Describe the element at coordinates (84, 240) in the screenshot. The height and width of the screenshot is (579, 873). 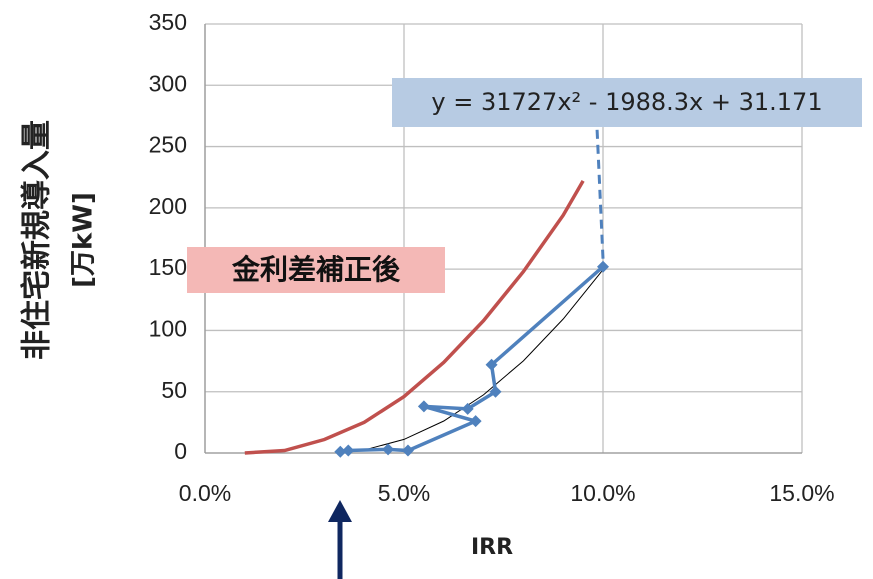
I see `y-axis-unit: [万kW]` at that location.